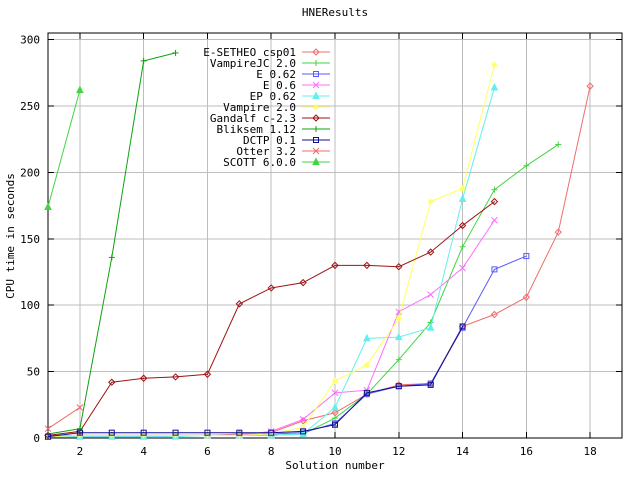  What do you see at coordinates (30, 106) in the screenshot?
I see `y-tick-label: 250` at bounding box center [30, 106].